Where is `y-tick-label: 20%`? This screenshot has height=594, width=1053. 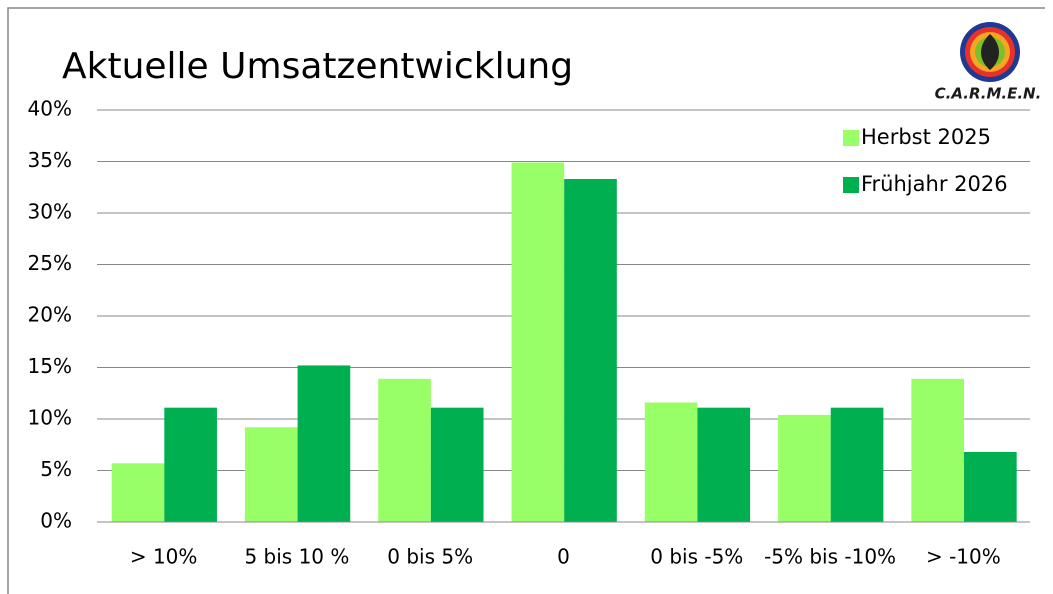 y-tick-label: 20% is located at coordinates (50, 315).